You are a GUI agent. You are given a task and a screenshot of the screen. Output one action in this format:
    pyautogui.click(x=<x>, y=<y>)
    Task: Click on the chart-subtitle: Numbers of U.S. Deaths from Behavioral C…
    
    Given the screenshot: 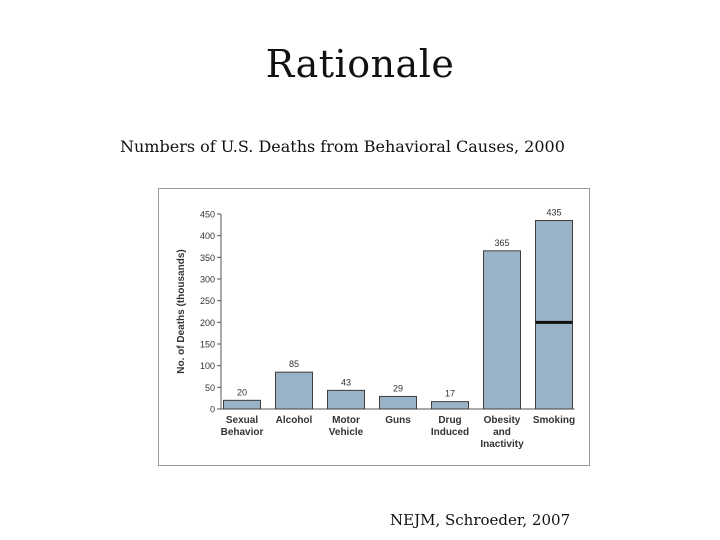 What is the action you would take?
    pyautogui.click(x=342, y=146)
    